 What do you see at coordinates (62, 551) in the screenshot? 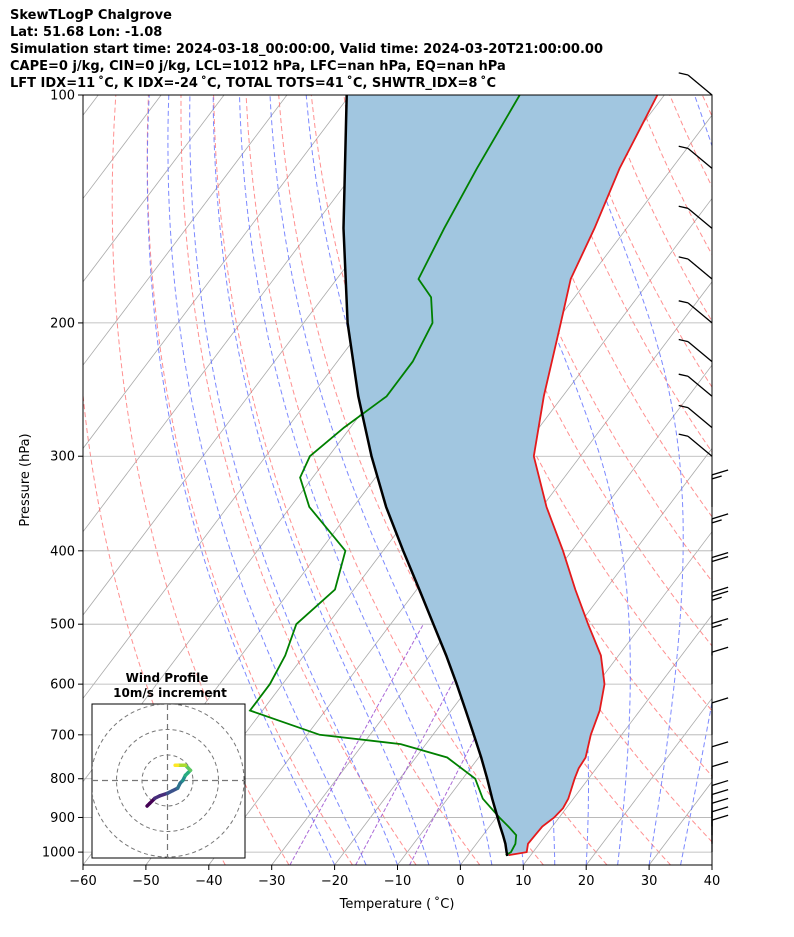
I see `y-tick-label: 400` at bounding box center [62, 551].